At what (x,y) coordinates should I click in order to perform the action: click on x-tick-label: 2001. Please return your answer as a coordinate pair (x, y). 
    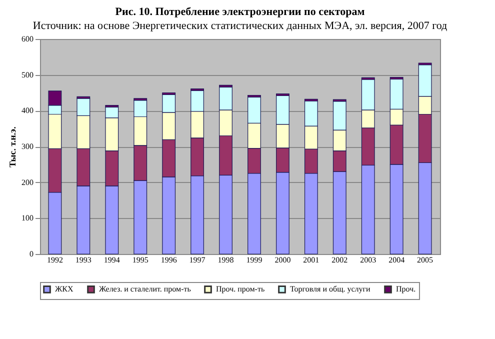
    Looking at the image, I should click on (311, 260).